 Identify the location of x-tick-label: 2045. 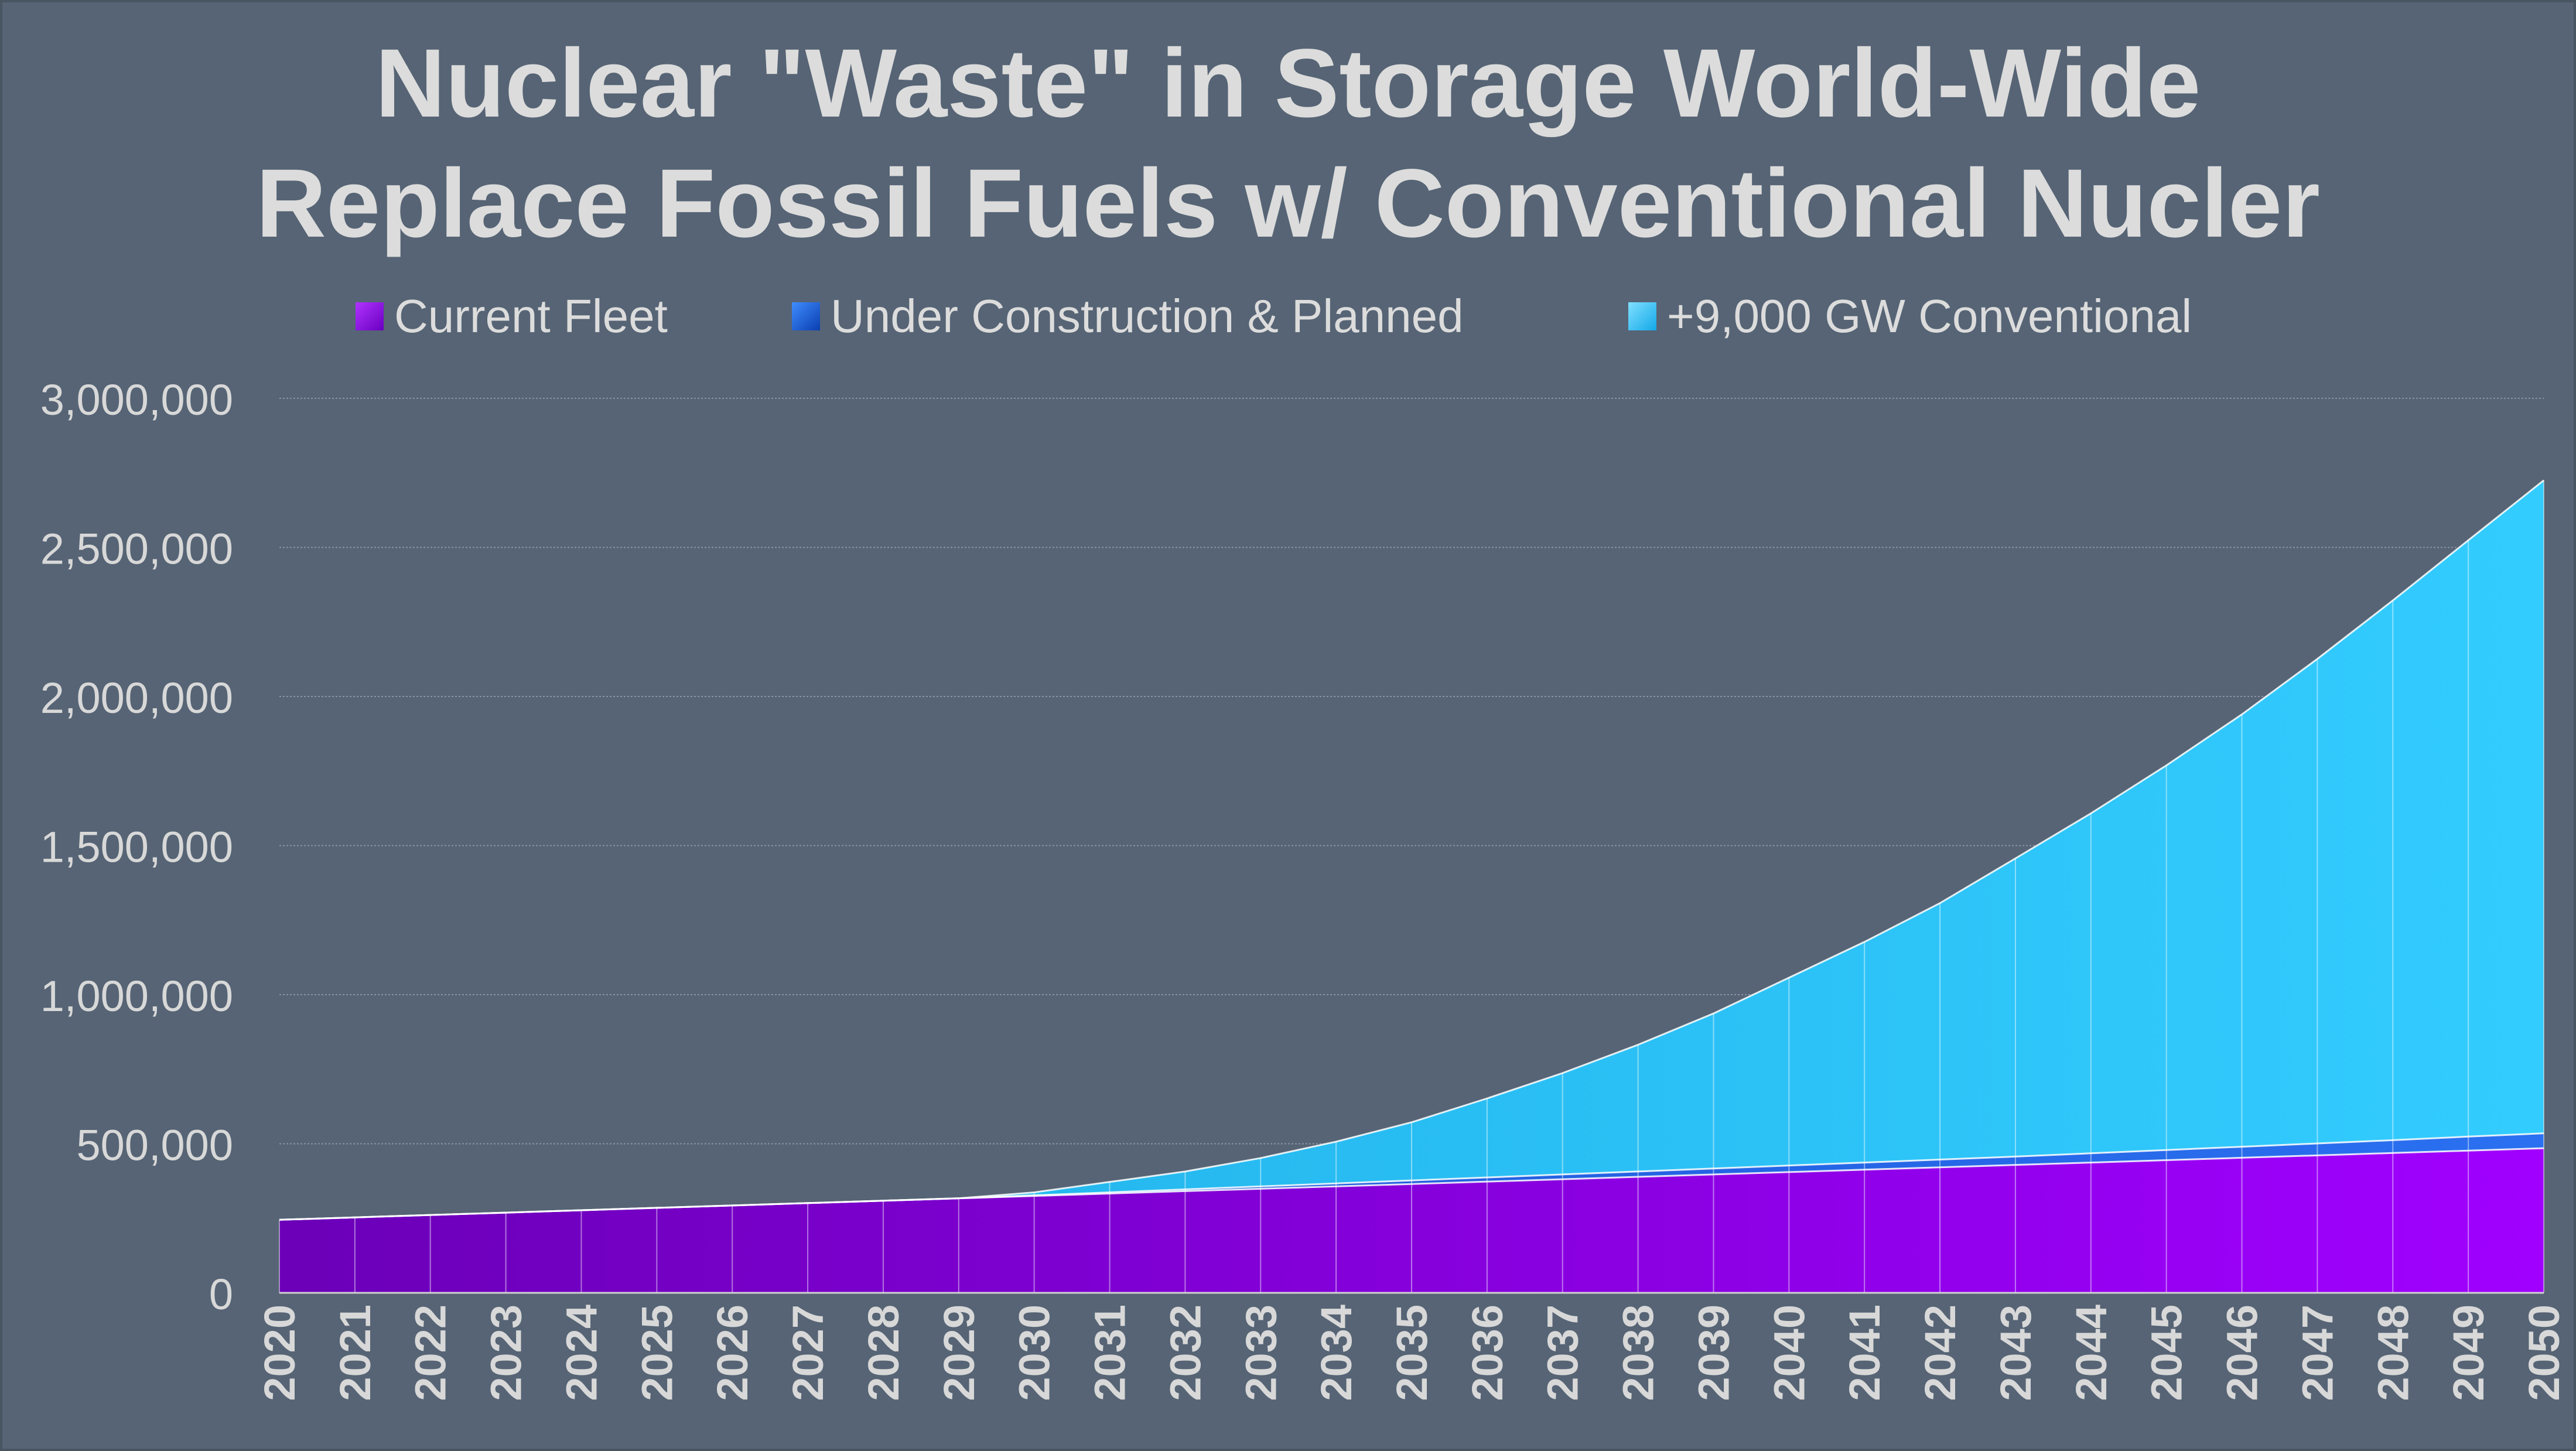
(2167, 1353).